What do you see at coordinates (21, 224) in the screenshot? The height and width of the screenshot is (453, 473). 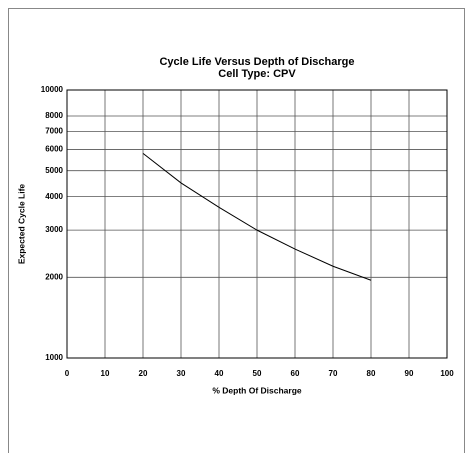 I see `y-axis-label: Expected Cycle Life` at bounding box center [21, 224].